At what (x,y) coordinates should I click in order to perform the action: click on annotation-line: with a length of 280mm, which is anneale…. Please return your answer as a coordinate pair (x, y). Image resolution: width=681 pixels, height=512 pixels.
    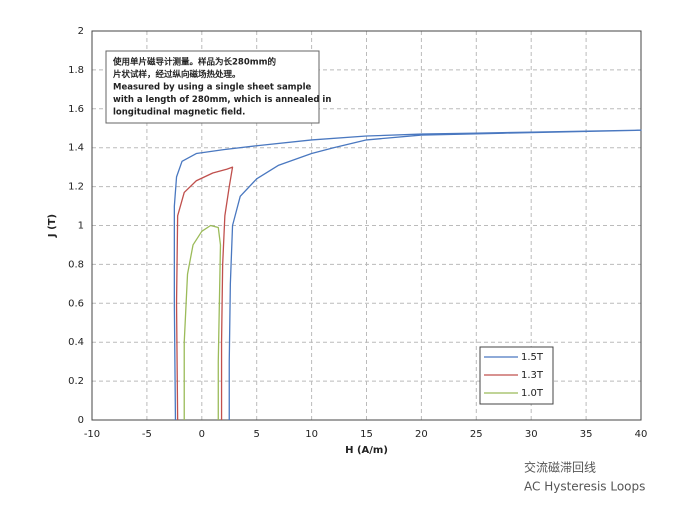
    Looking at the image, I should click on (222, 100).